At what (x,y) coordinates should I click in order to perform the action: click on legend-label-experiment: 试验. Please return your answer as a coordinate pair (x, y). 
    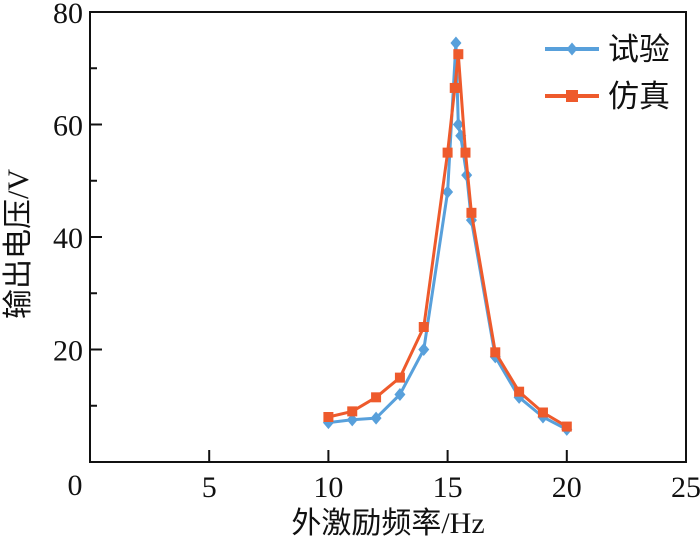
    Looking at the image, I should click on (639, 49).